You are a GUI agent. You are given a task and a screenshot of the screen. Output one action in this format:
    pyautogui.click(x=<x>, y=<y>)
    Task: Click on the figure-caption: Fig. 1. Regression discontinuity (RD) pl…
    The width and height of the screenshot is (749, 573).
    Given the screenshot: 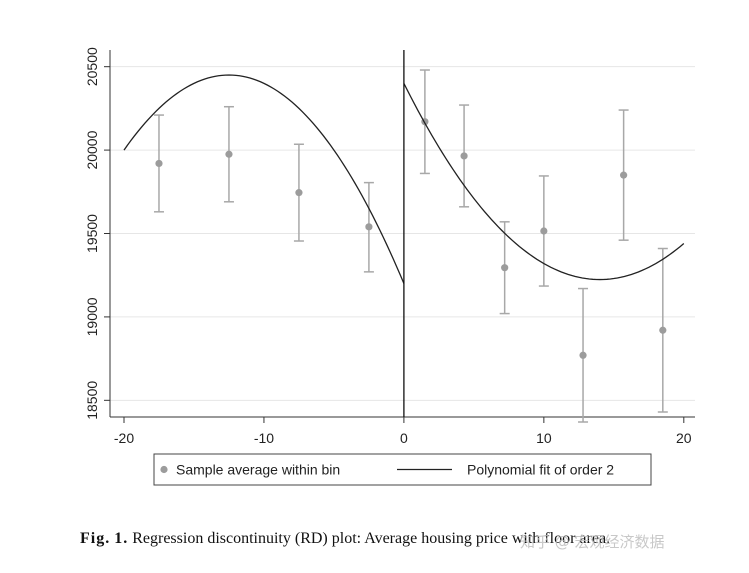 What is the action you would take?
    pyautogui.click(x=410, y=539)
    